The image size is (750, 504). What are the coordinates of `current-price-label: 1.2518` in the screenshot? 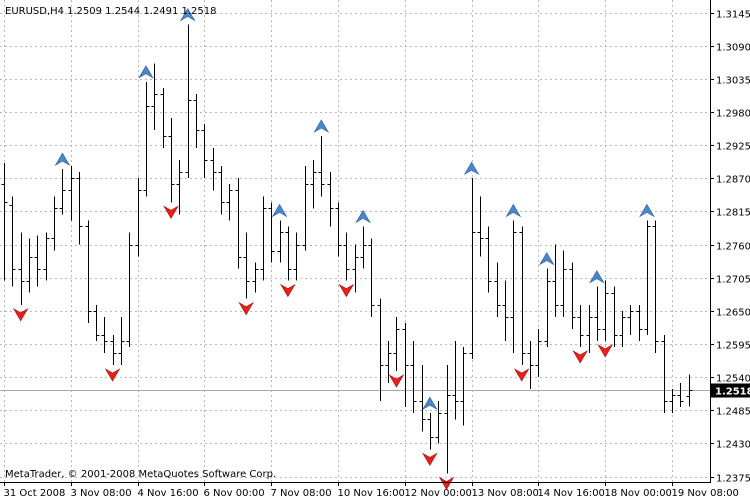 It's located at (730, 390).